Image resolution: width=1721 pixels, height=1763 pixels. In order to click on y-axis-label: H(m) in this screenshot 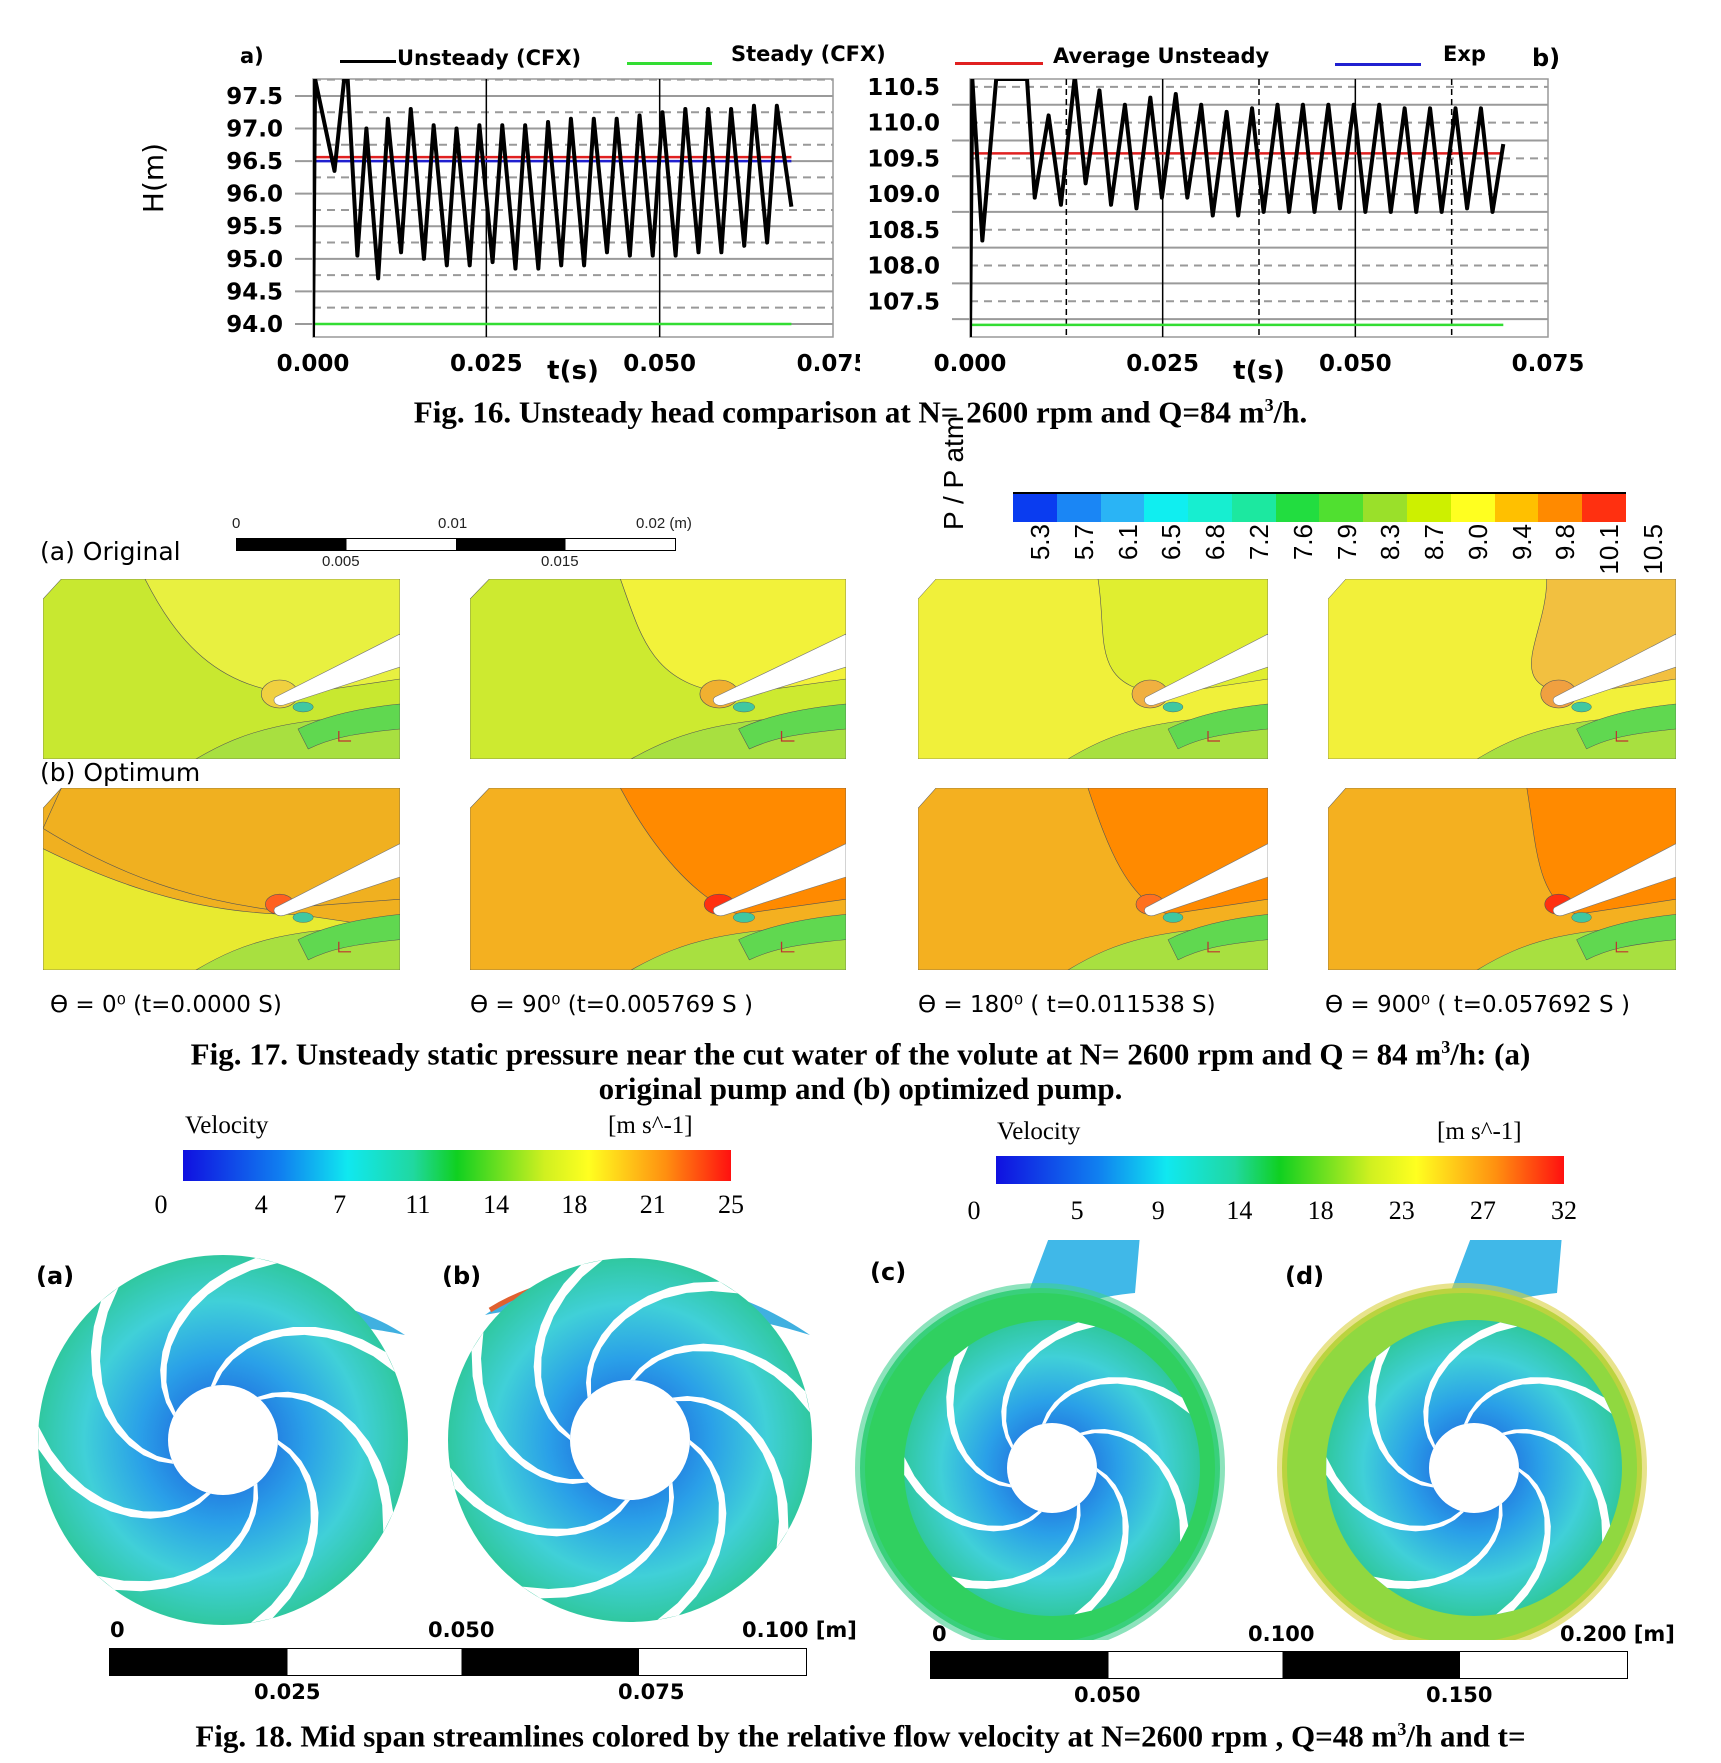, I will do `click(153, 178)`.